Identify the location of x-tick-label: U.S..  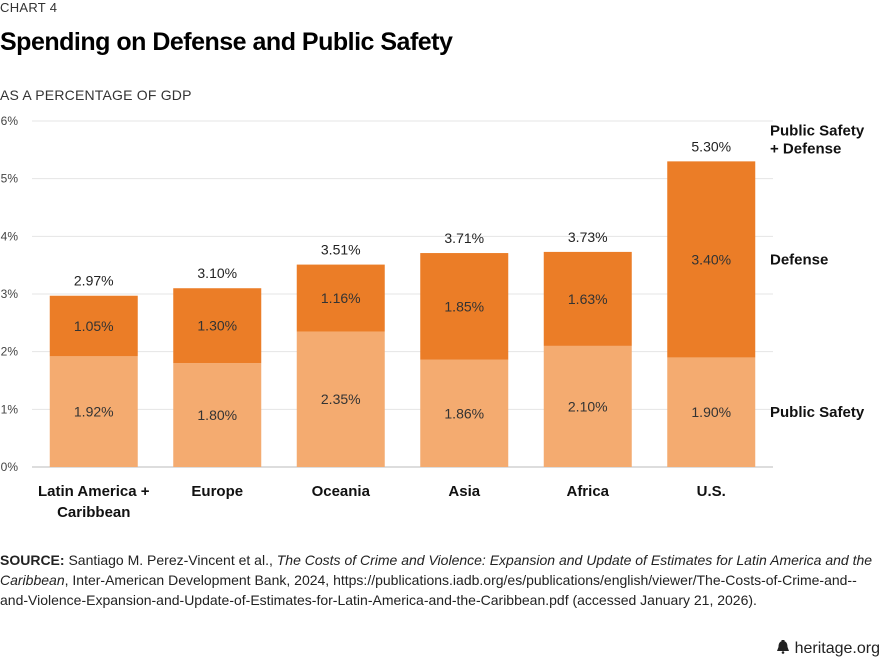
(711, 491).